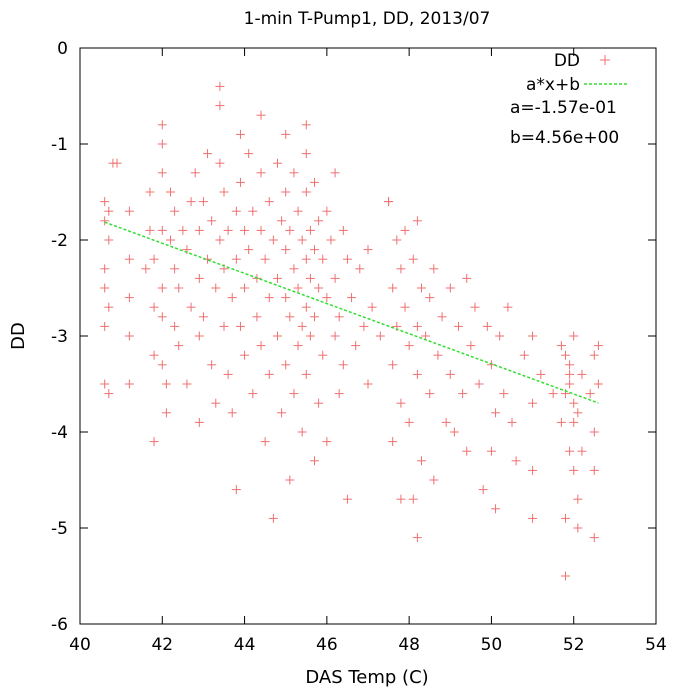  Describe the element at coordinates (59, 145) in the screenshot. I see `y-tick-label: -1` at that location.